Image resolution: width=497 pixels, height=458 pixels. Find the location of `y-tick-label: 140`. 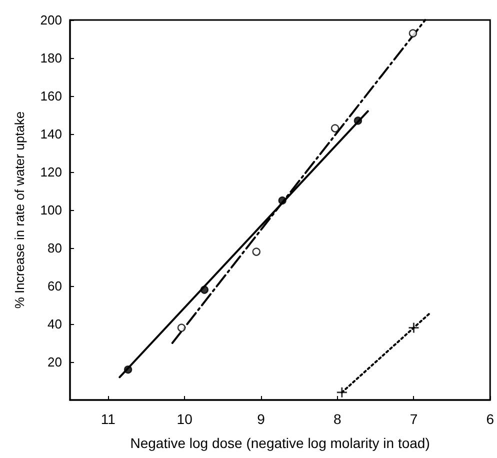

y-tick-label: 140 is located at coordinates (51, 134).